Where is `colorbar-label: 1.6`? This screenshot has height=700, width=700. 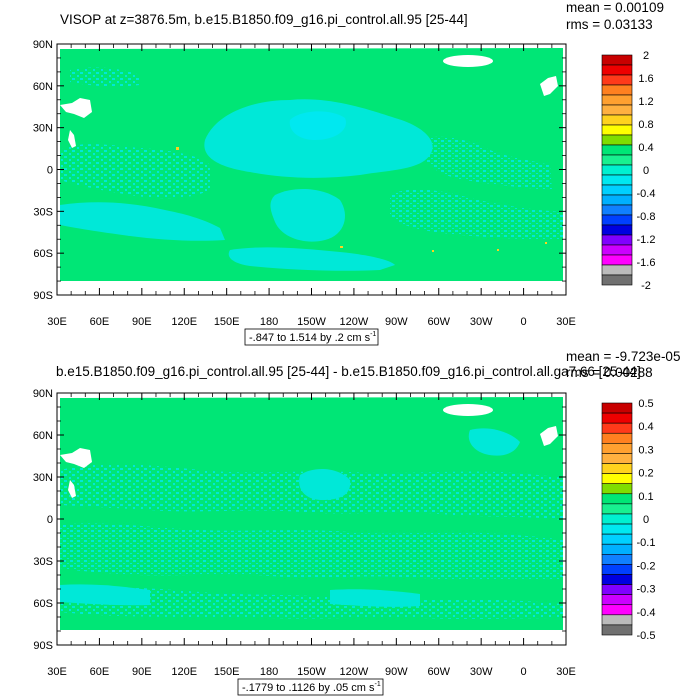 colorbar-label: 1.6 is located at coordinates (645, 79).